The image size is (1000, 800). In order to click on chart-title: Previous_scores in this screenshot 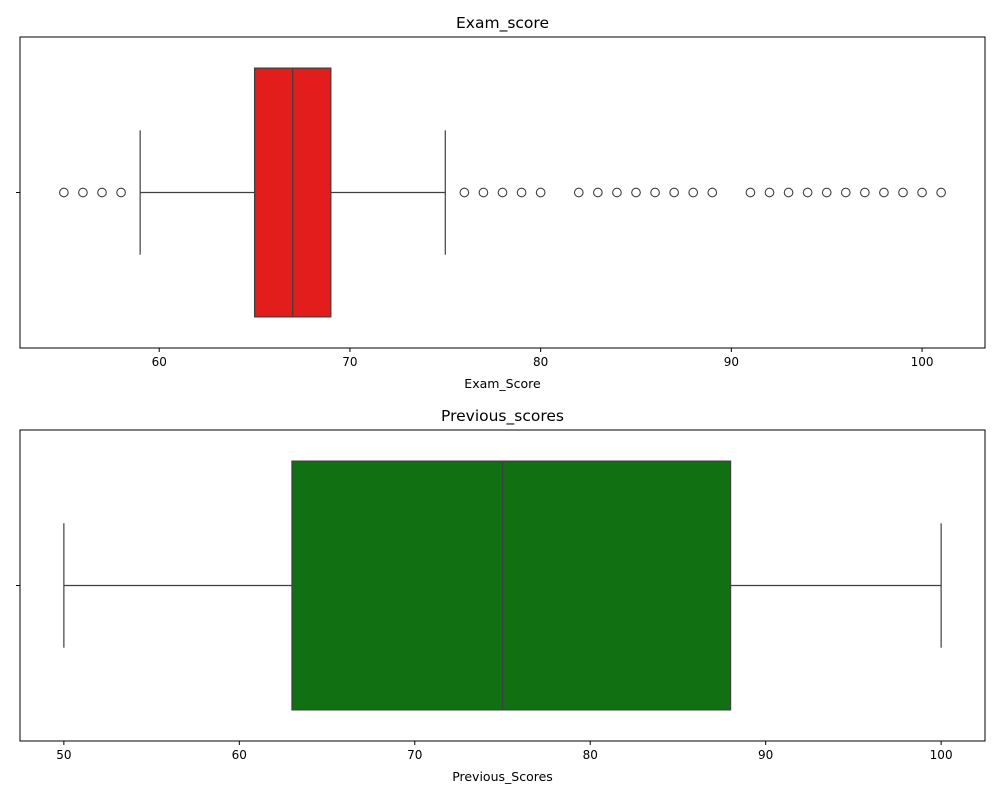, I will do `click(502, 416)`.